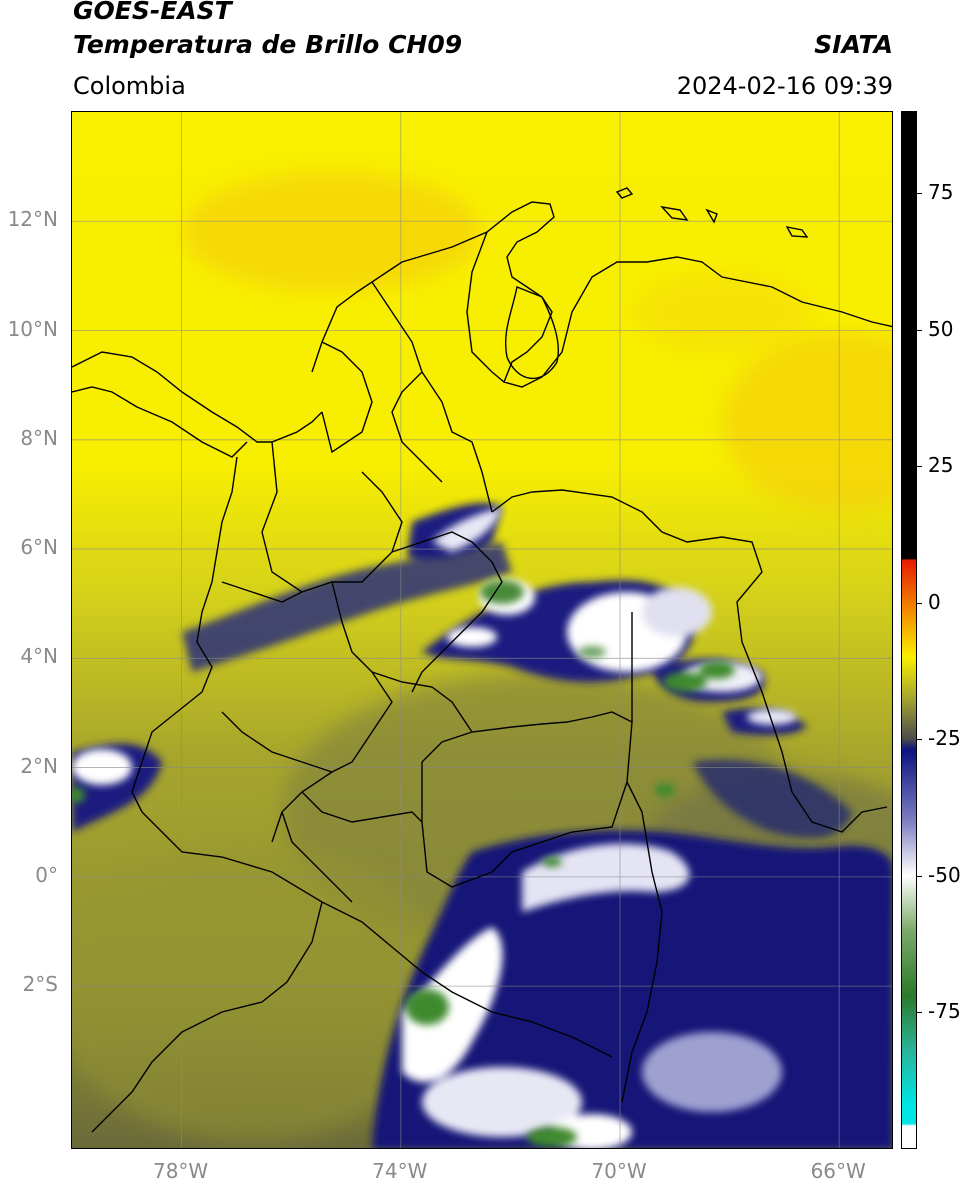  Describe the element at coordinates (944, 738) in the screenshot. I see `colorbar-tick-label: -25` at that location.